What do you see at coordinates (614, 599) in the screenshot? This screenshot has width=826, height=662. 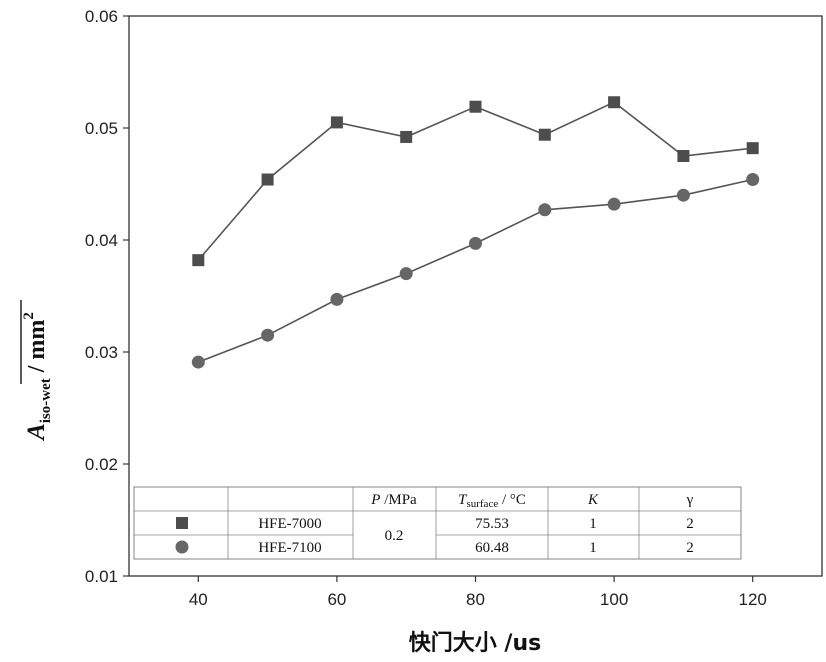 I see `x-tick-label: 100` at bounding box center [614, 599].